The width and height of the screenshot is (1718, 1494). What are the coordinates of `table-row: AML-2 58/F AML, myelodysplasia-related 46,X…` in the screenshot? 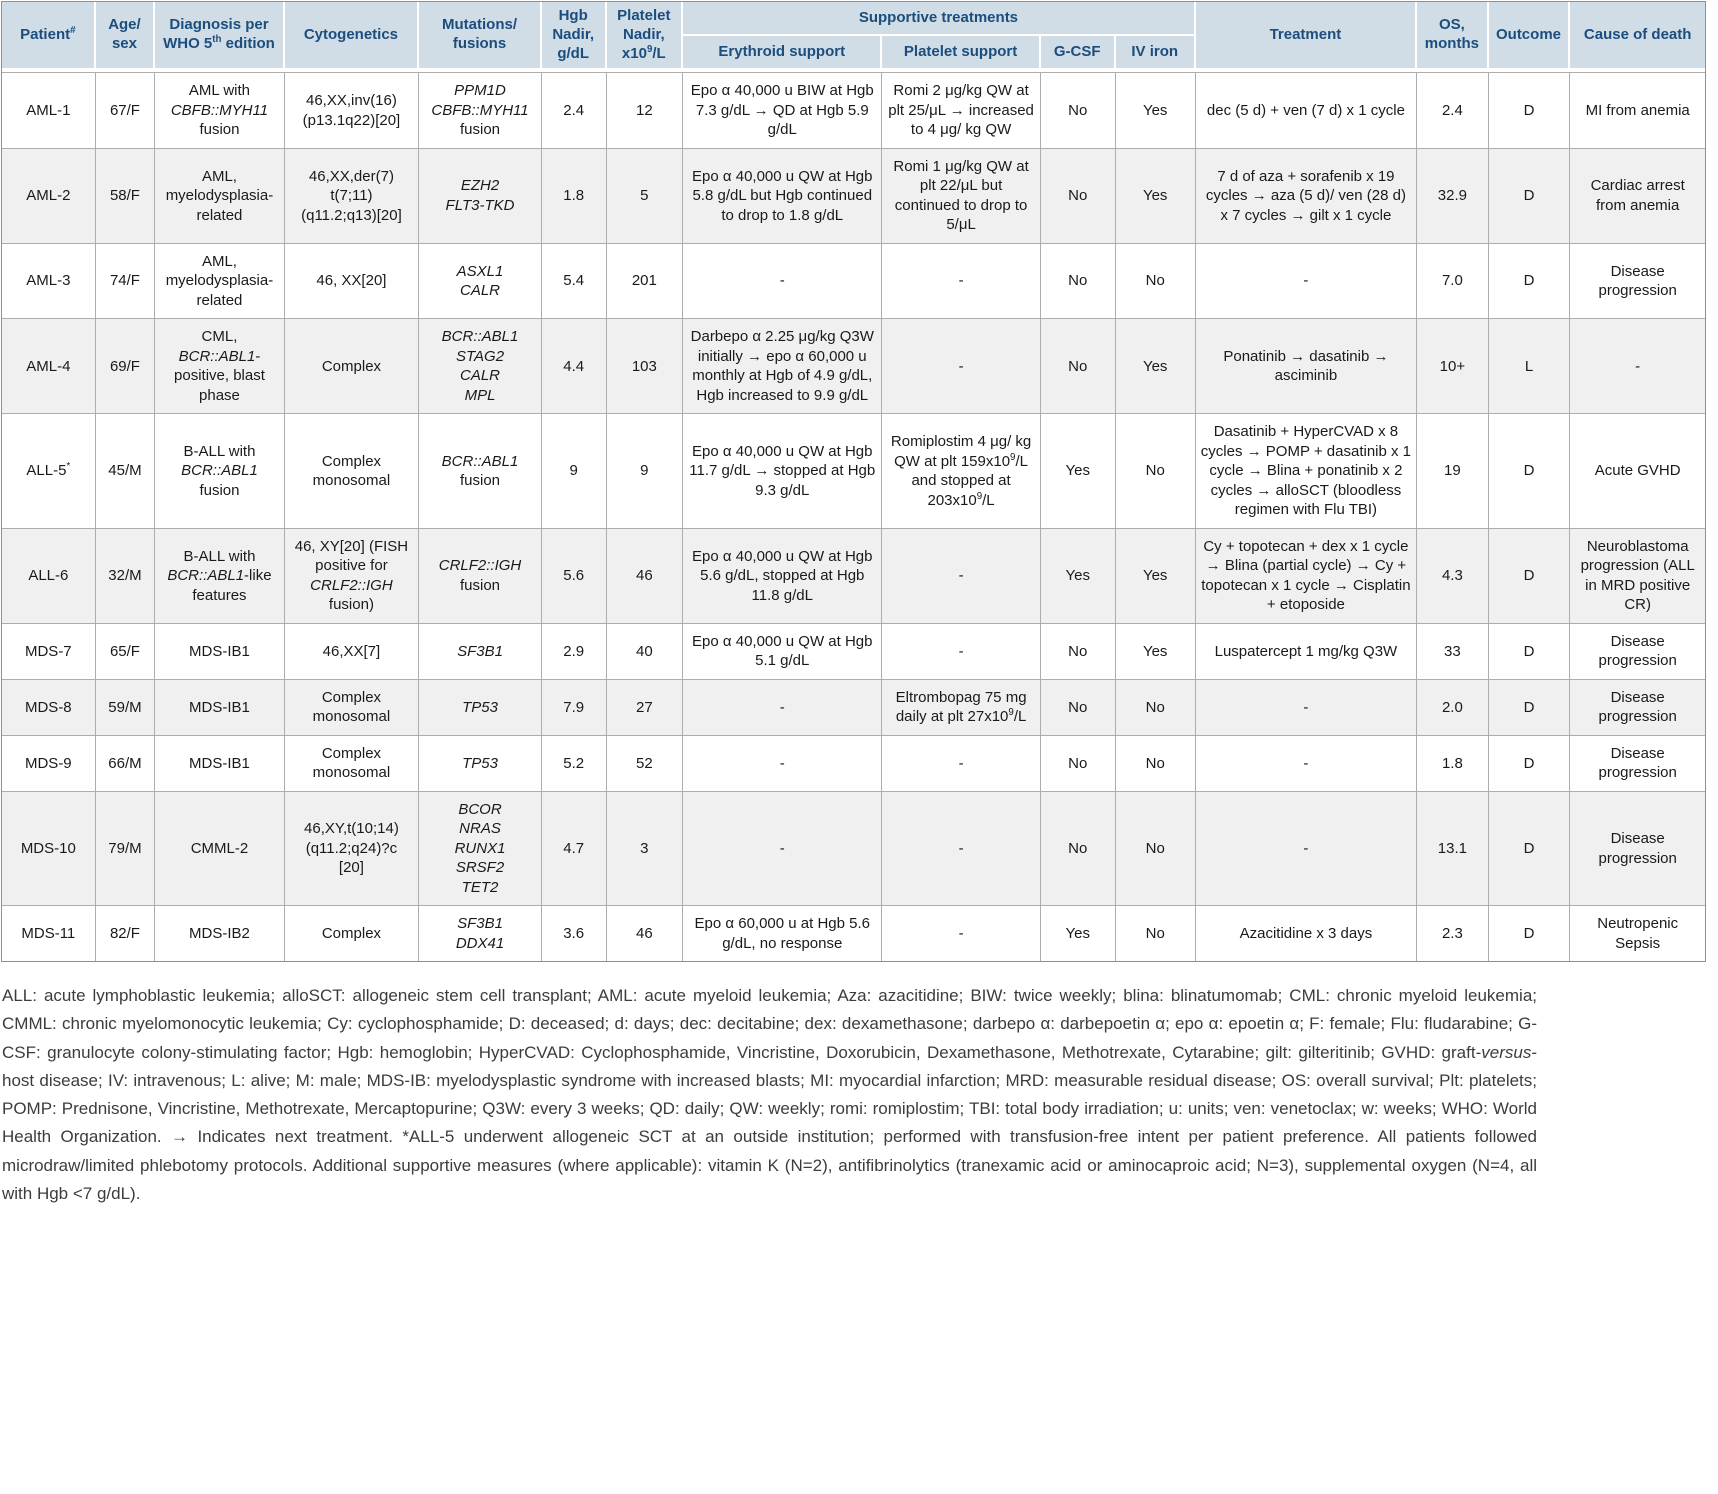 It's located at (853, 196).